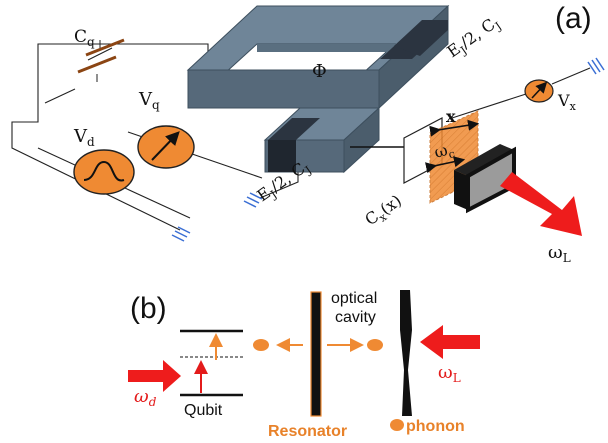  I want to click on qubit-label: Qubit, so click(203, 410).